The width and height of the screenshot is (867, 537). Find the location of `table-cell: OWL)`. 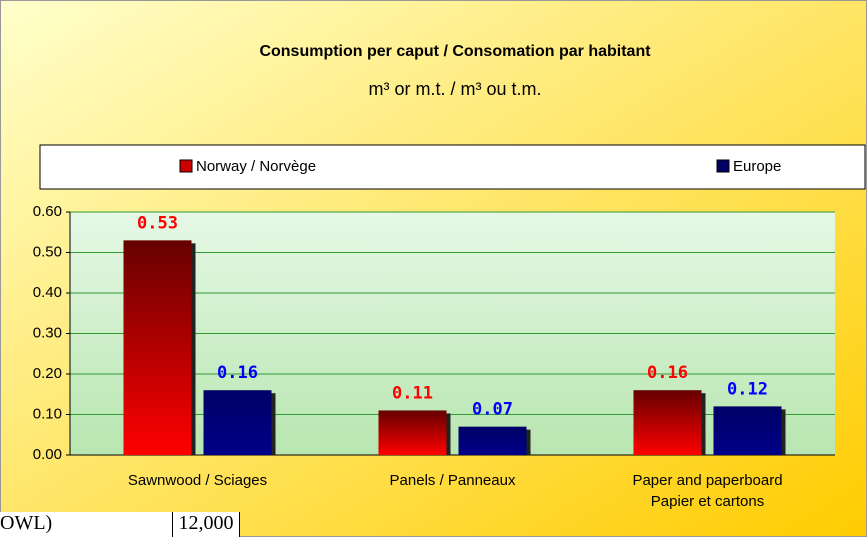

table-cell: OWL) is located at coordinates (26, 523).